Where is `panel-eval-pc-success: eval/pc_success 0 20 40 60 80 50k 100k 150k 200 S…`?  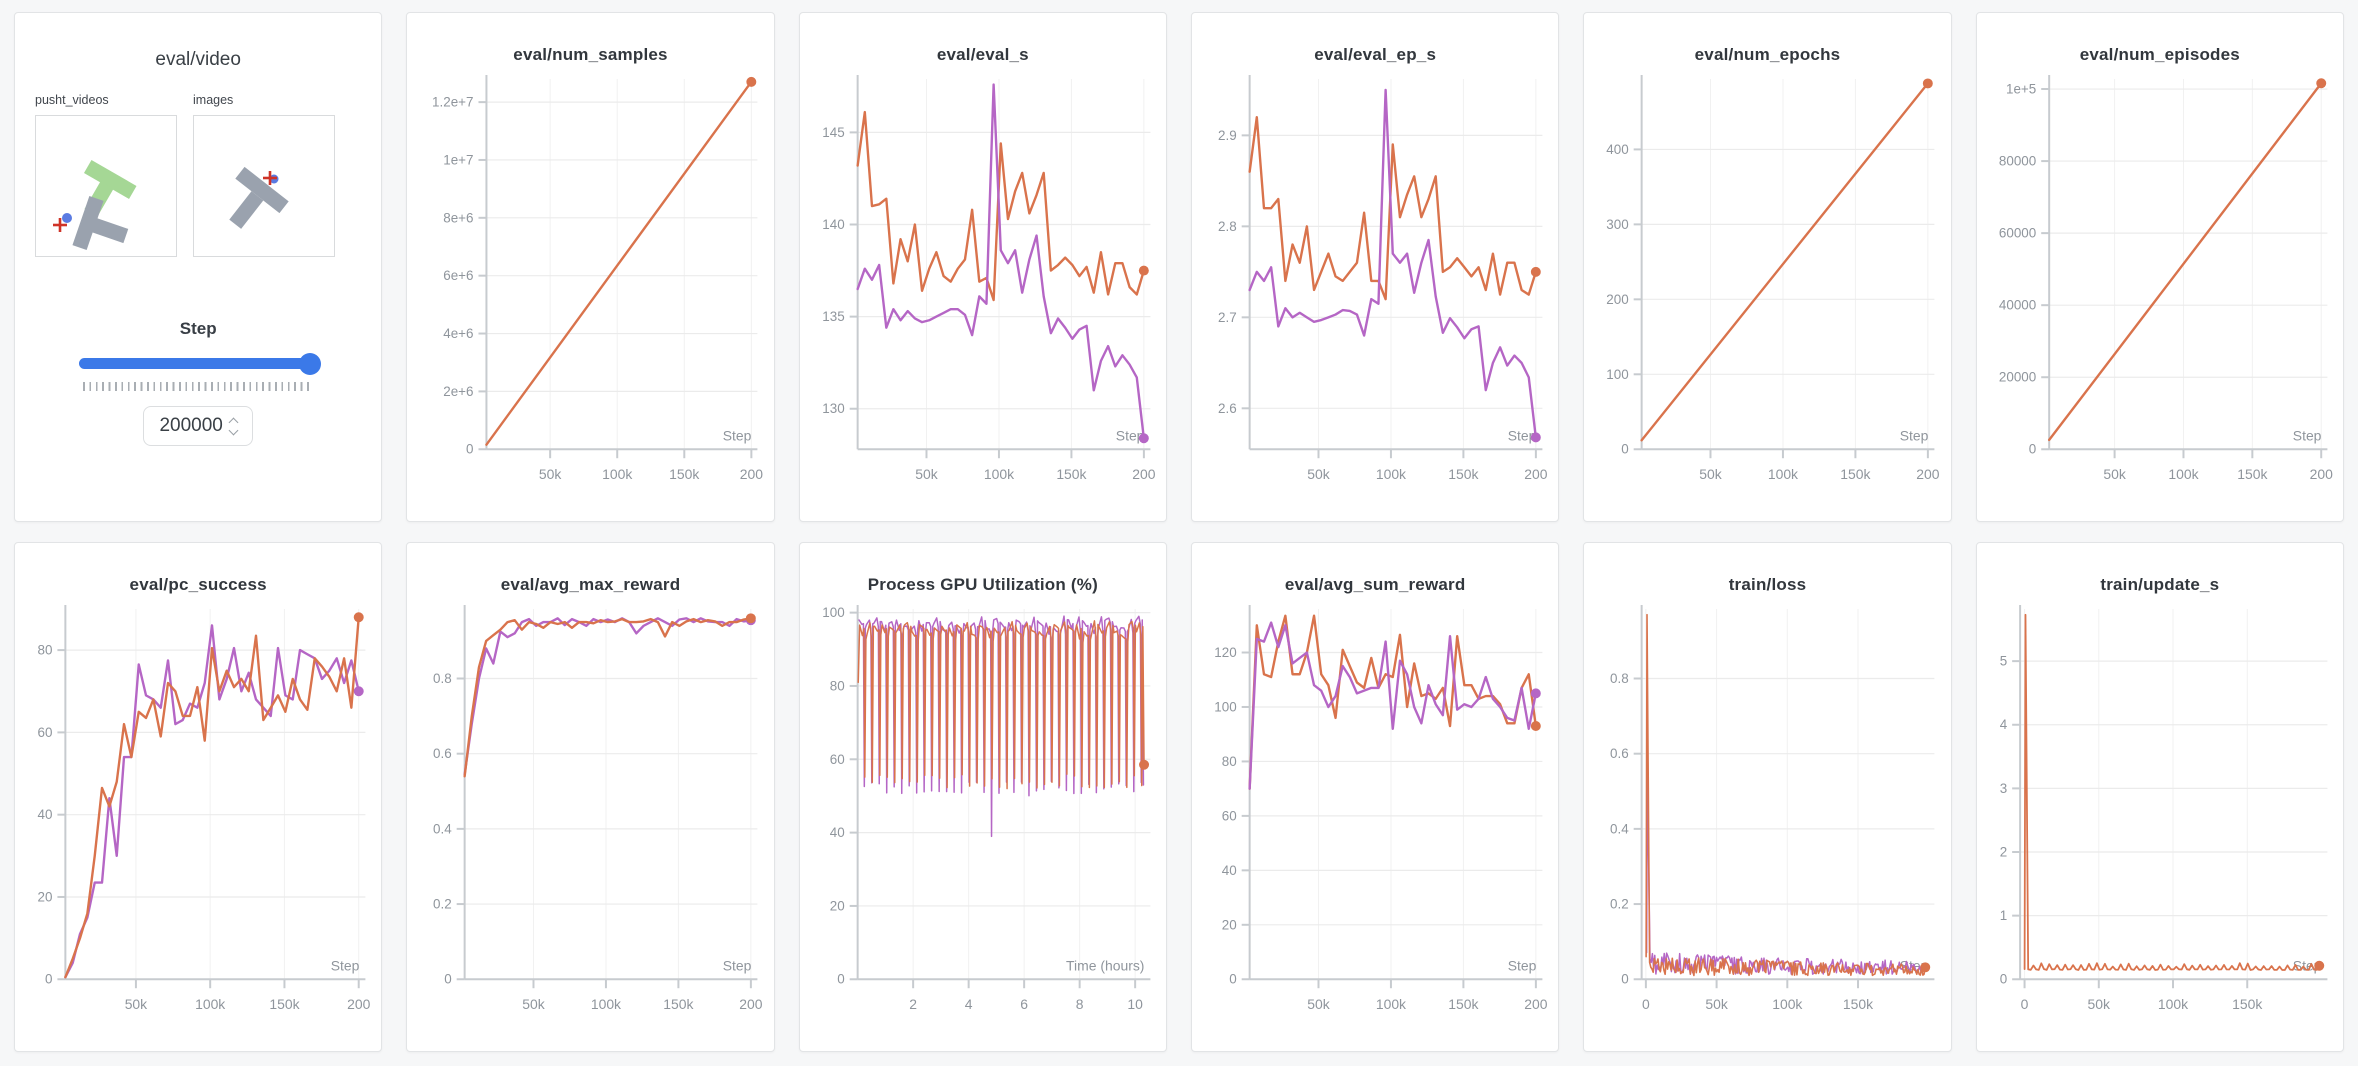
panel-eval-pc-success: eval/pc_success 0 20 40 60 80 50k 100k 150k 200 S… is located at coordinates (198, 797).